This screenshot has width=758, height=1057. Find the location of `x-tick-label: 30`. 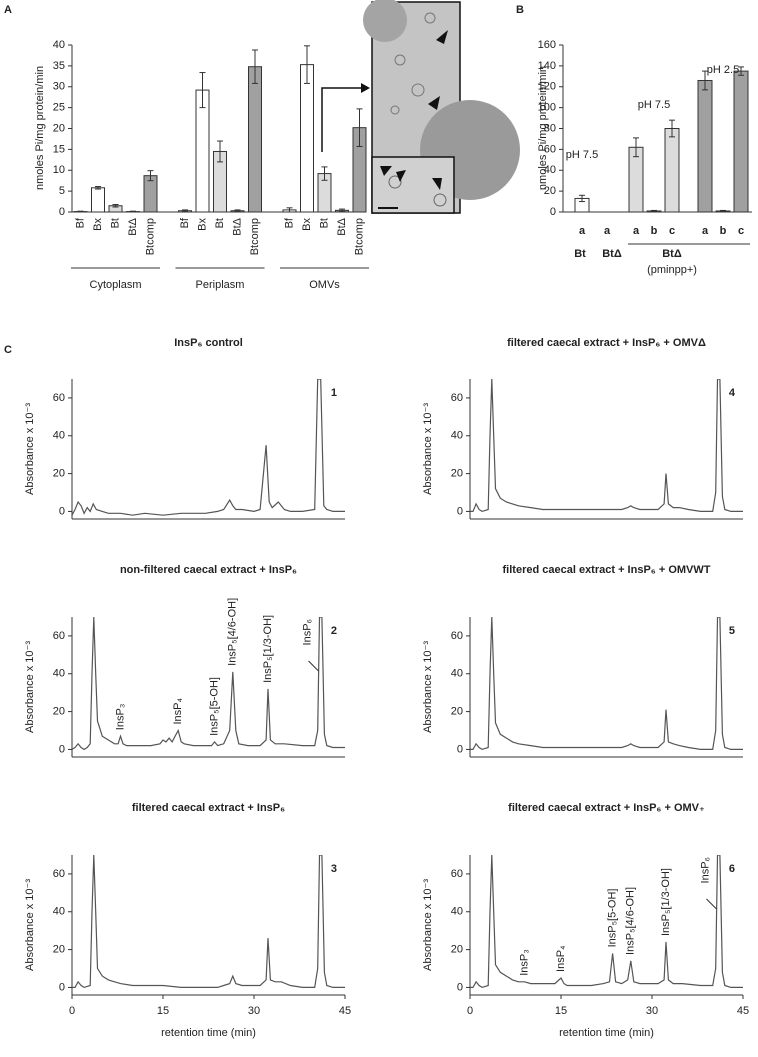

x-tick-label: 30 is located at coordinates (254, 1011).